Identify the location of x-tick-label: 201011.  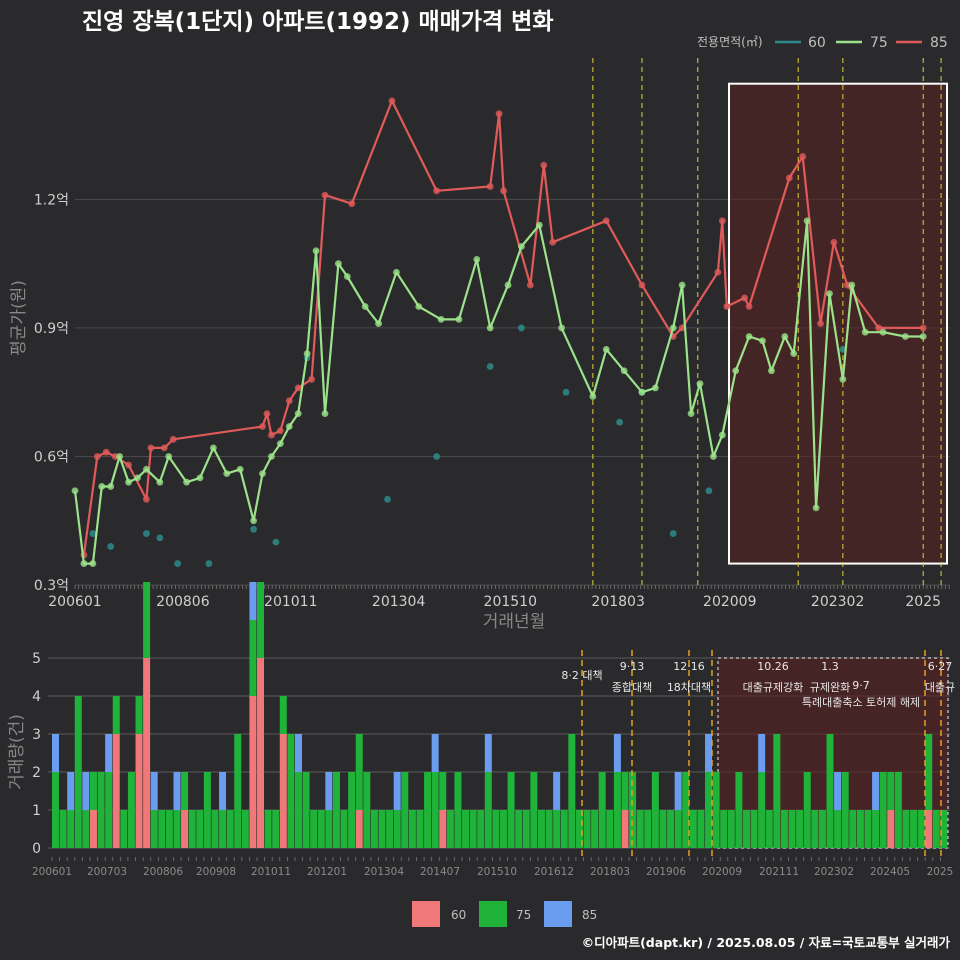
(290, 602).